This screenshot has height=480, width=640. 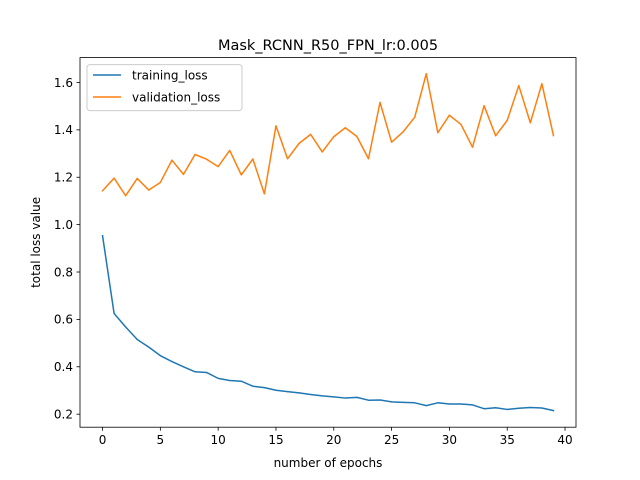 What do you see at coordinates (333, 440) in the screenshot?
I see `x-tick-label: 20` at bounding box center [333, 440].